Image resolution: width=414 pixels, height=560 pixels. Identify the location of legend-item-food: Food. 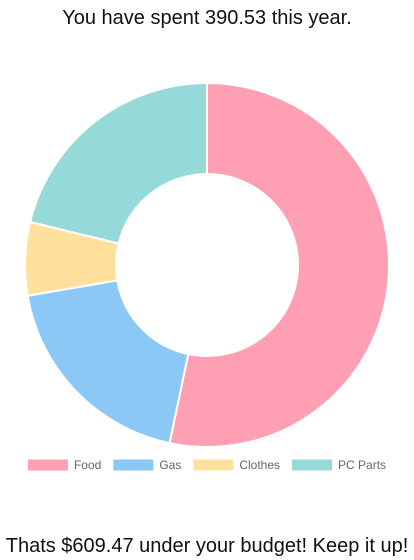
(64, 465).